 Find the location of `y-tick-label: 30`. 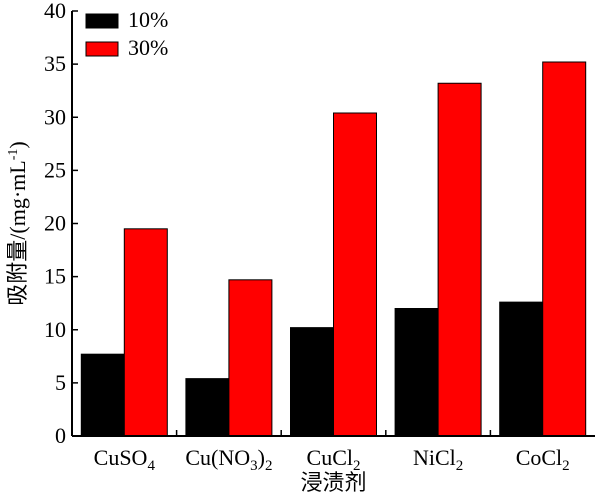

y-tick-label: 30 is located at coordinates (55, 116).